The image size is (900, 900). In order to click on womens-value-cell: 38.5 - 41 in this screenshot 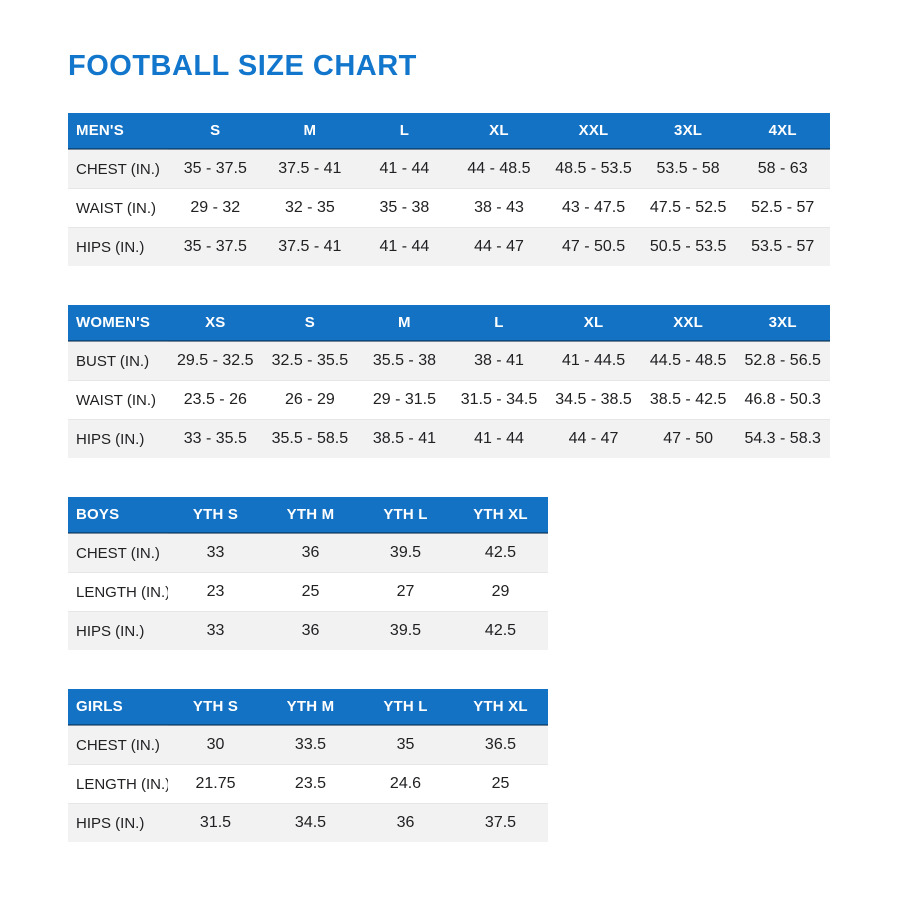, I will do `click(404, 438)`.